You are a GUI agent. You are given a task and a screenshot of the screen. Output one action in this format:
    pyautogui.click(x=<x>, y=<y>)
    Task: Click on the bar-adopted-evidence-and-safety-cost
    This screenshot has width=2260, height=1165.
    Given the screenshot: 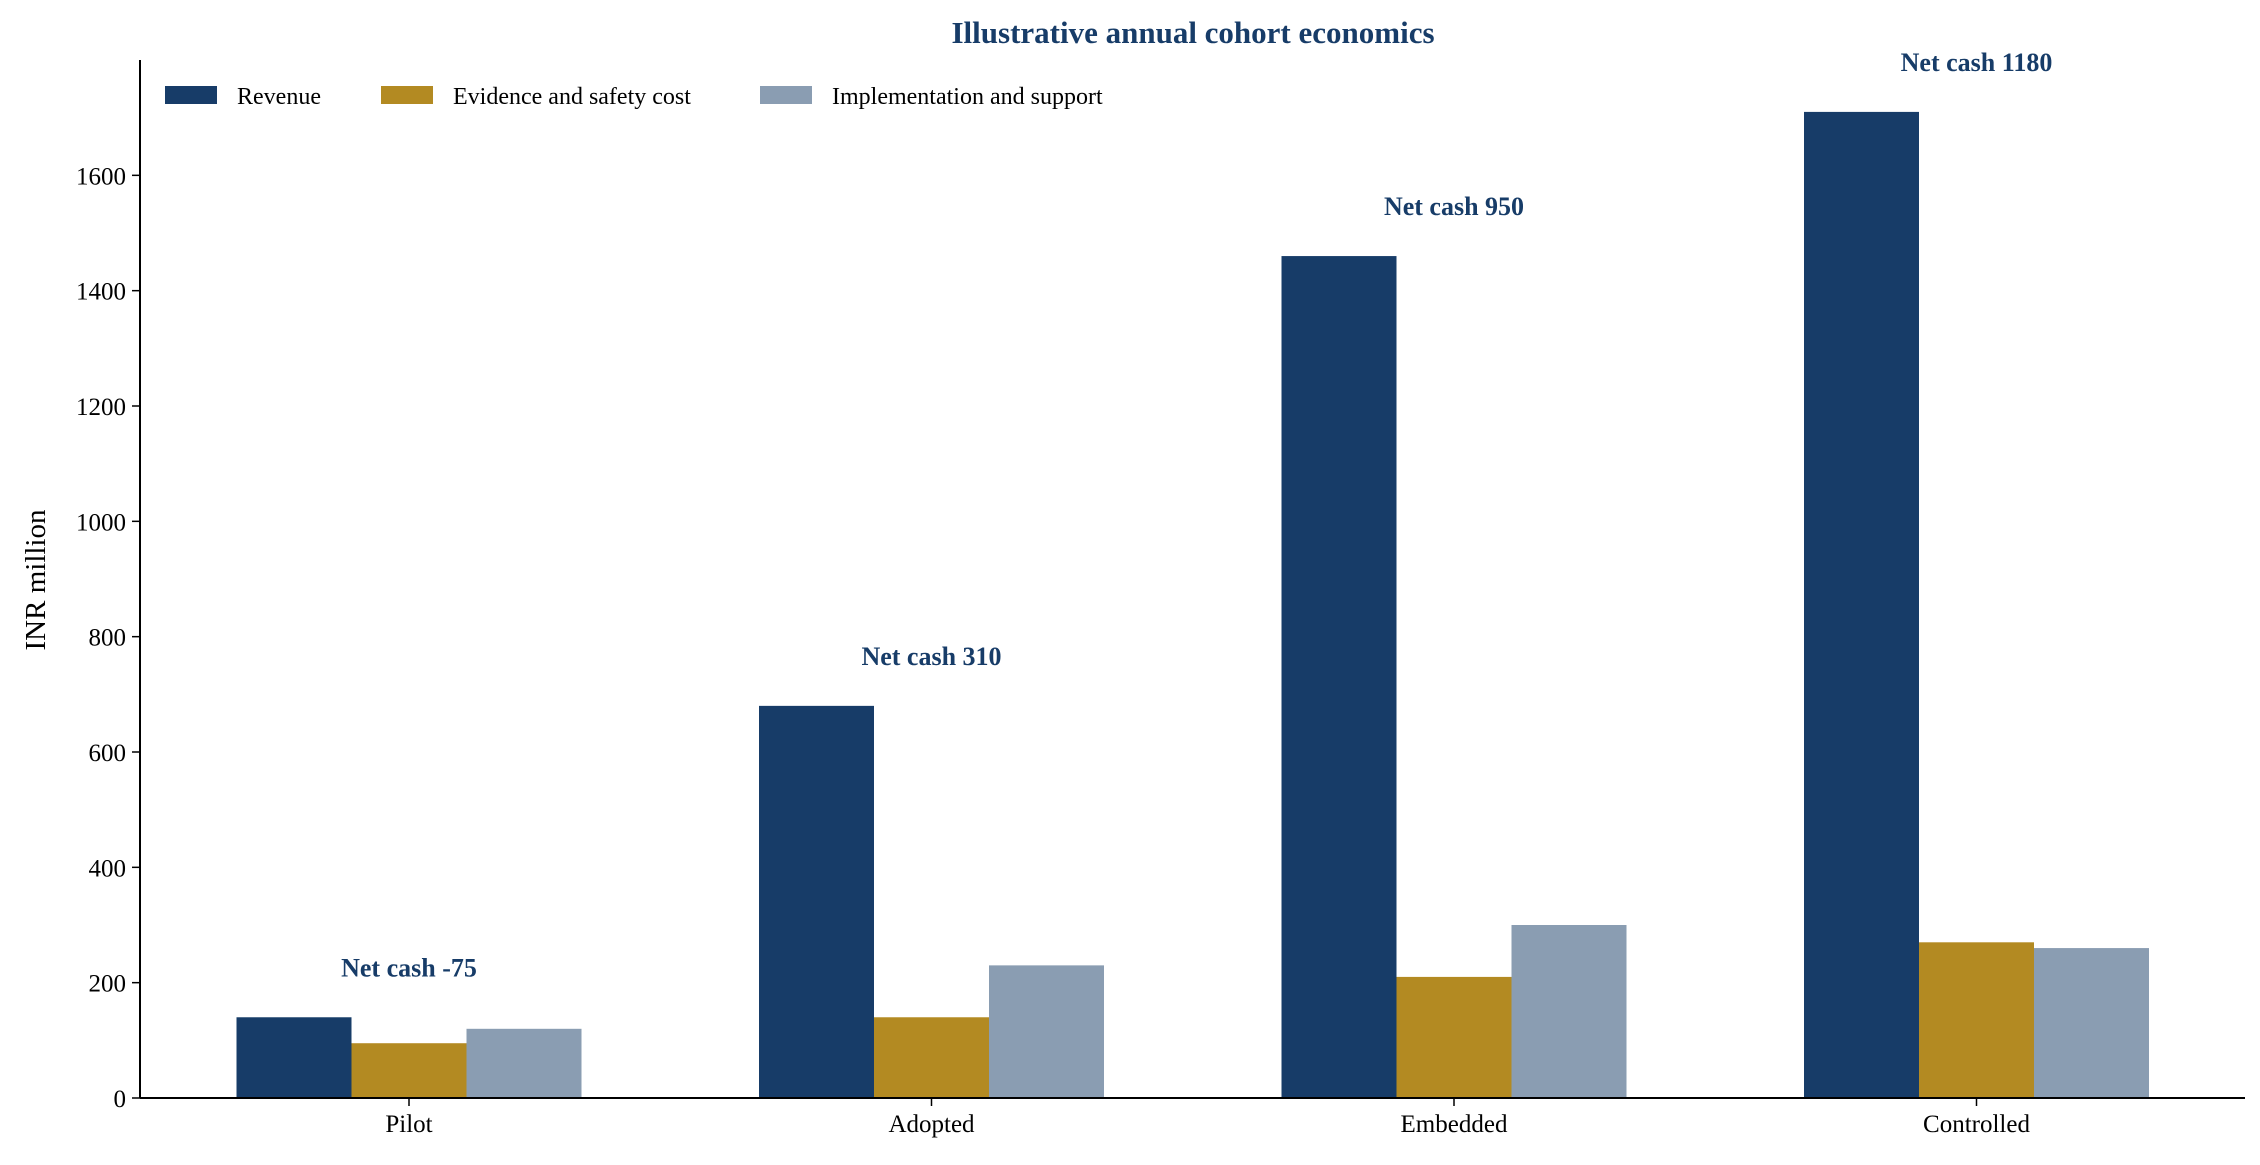 What is the action you would take?
    pyautogui.click(x=931, y=1057)
    